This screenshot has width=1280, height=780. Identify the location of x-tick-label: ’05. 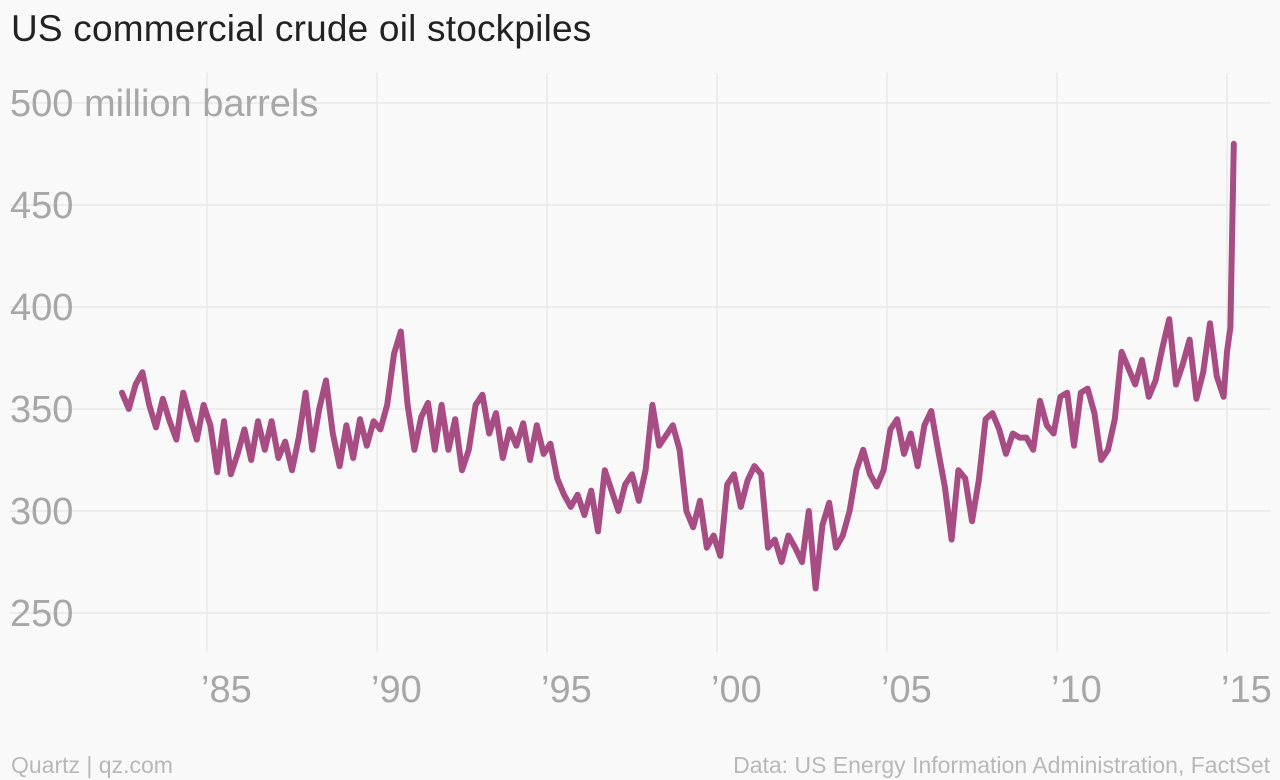
(906, 690).